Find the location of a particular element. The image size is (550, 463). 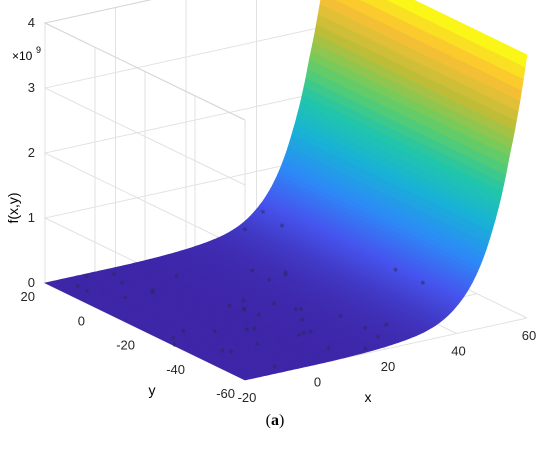

x-tick-label: 0 is located at coordinates (317, 382).